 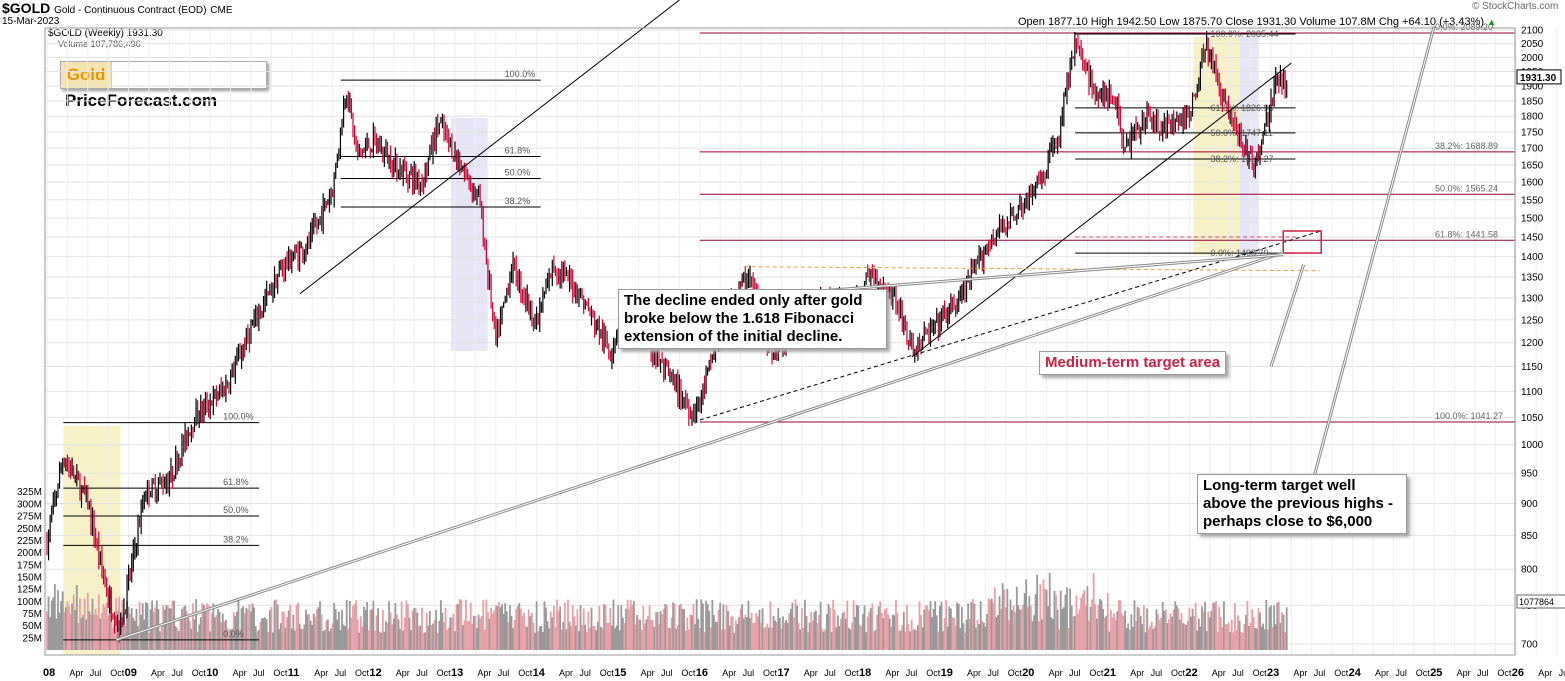 I want to click on volume-tick-label: 100M, so click(x=29, y=602).